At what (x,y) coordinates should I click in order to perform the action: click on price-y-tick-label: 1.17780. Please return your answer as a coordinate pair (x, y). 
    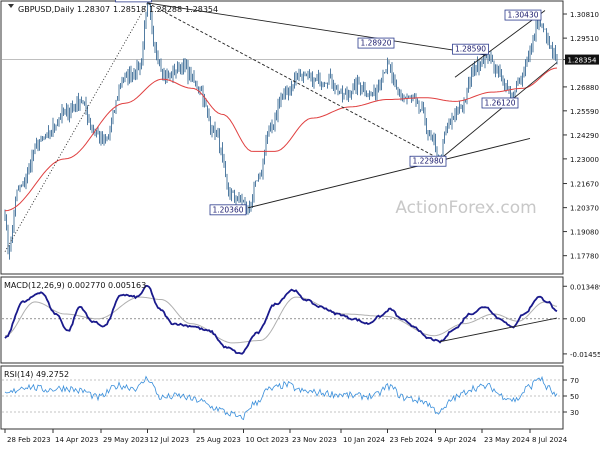
    Looking at the image, I should click on (584, 257).